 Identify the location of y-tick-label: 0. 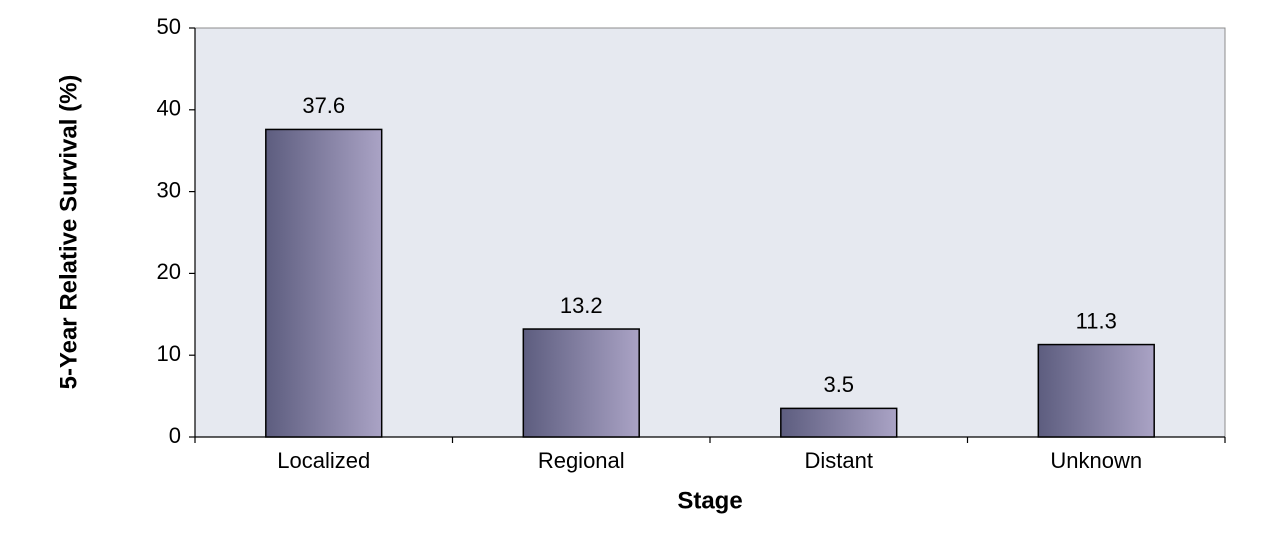
(175, 435).